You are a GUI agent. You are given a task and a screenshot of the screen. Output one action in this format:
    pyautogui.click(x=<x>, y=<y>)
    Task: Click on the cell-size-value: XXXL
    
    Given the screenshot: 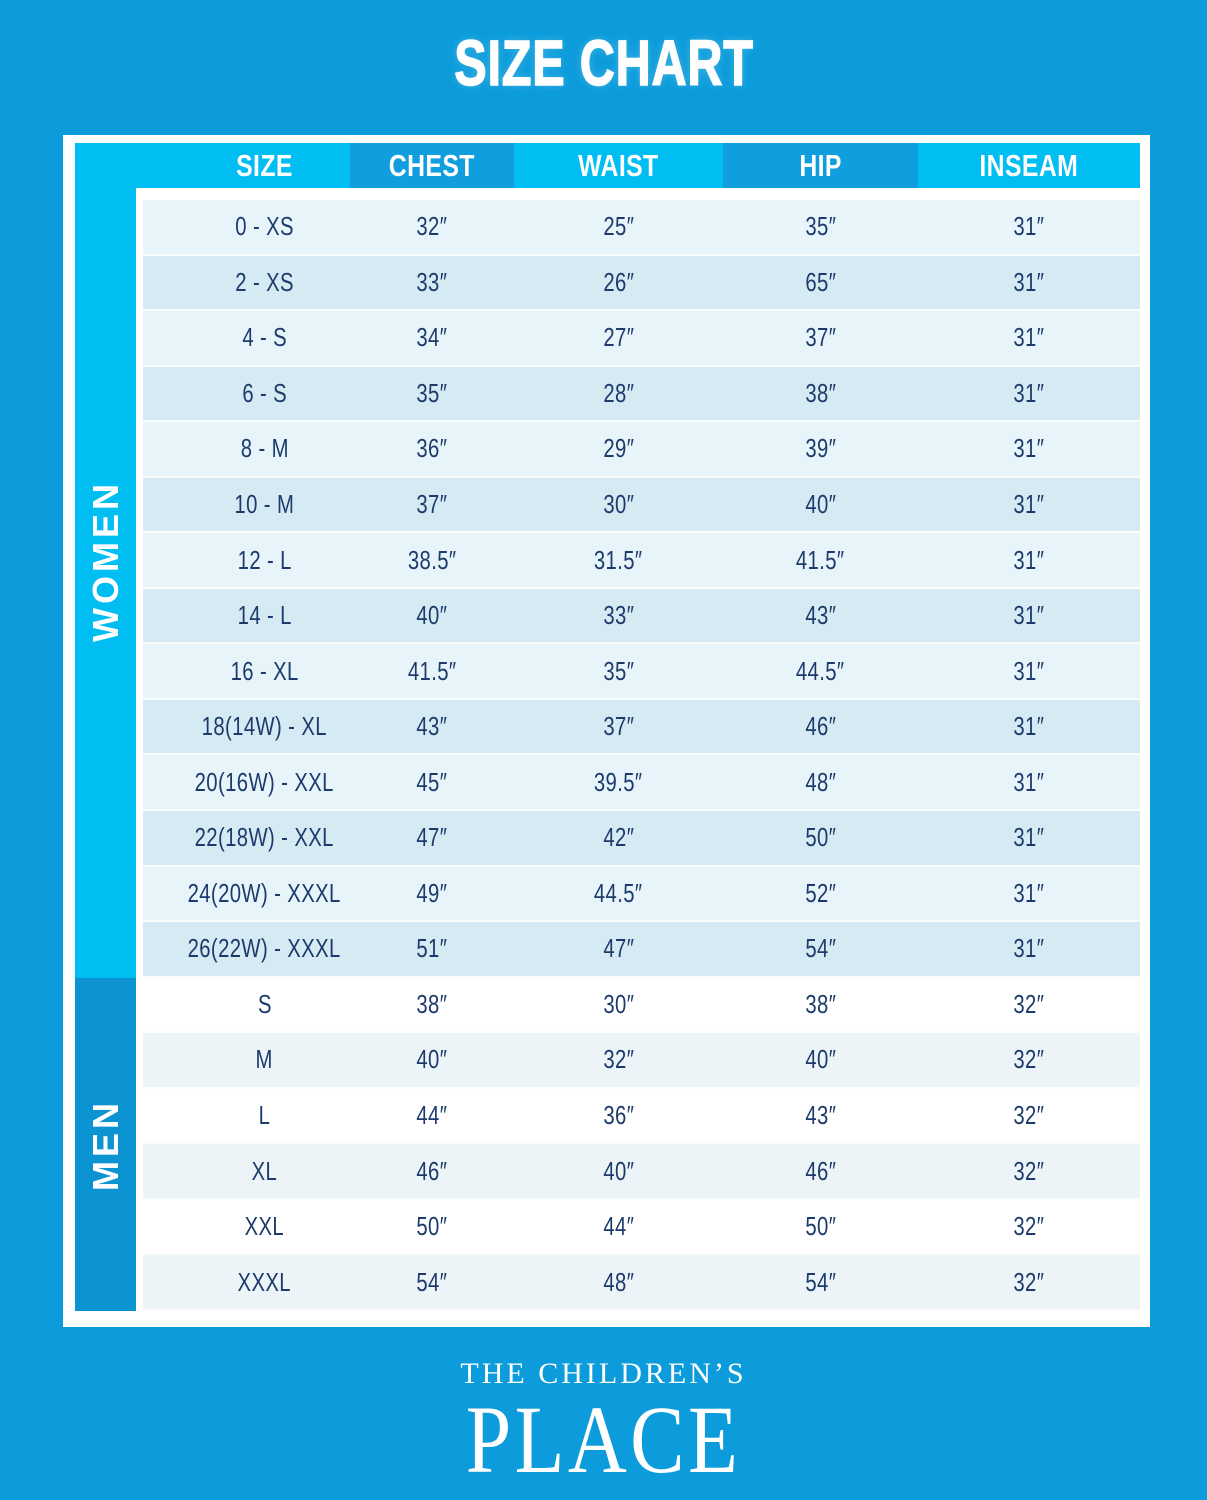 What is the action you would take?
    pyautogui.click(x=264, y=1281)
    